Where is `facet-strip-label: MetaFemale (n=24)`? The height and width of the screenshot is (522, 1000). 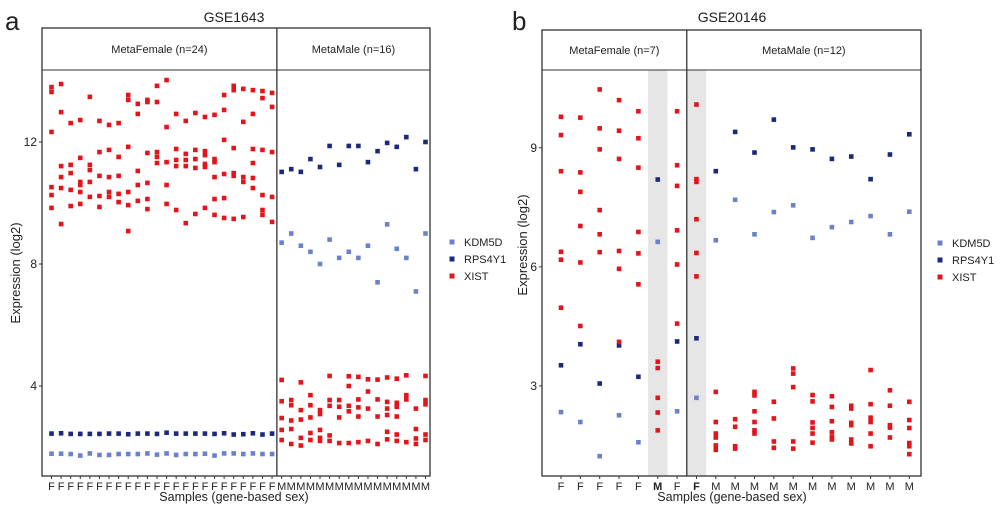
facet-strip-label: MetaFemale (n=24) is located at coordinates (159, 50).